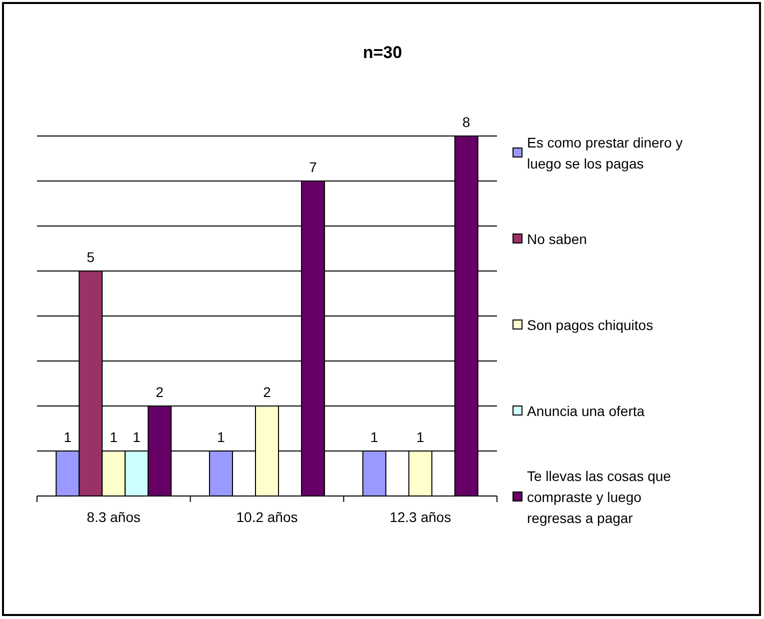  Describe the element at coordinates (421, 517) in the screenshot. I see `x-tick-label: 12.3 años` at that location.